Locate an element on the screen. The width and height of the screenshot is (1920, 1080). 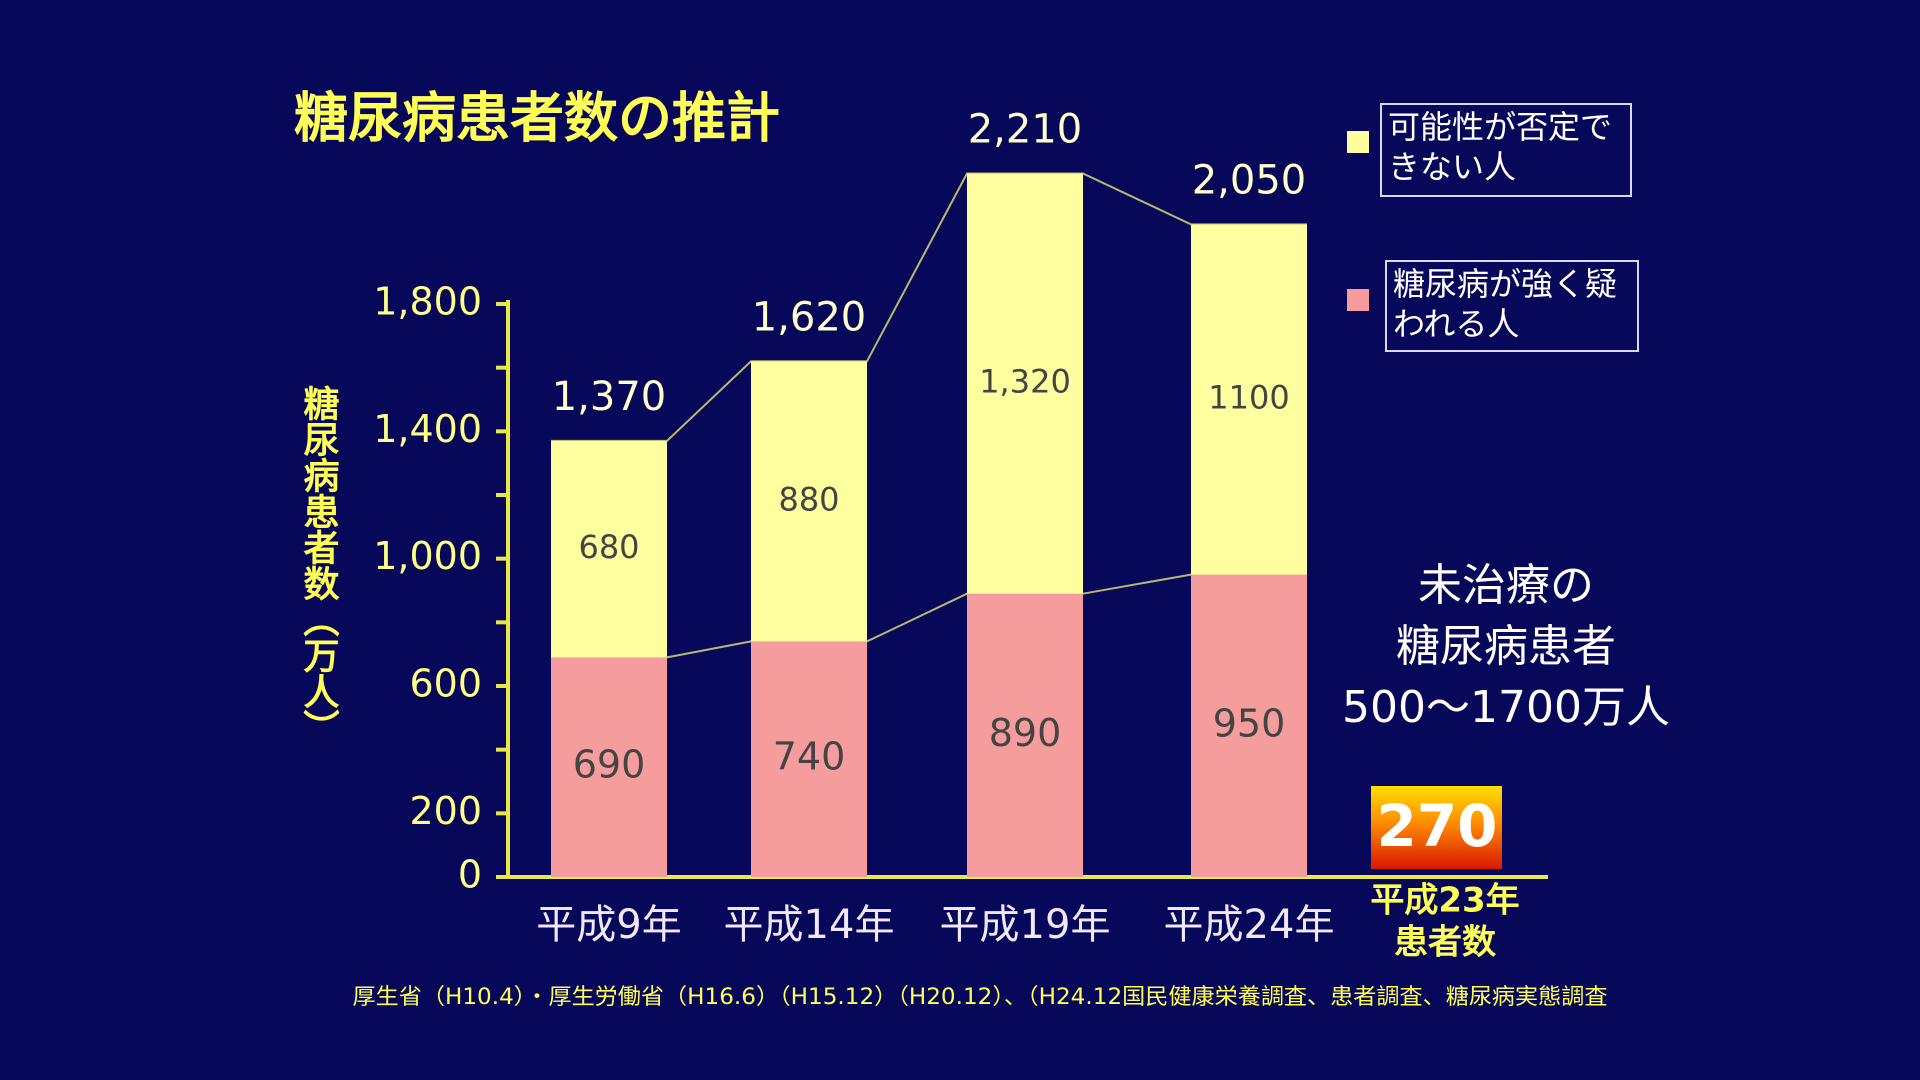
annotation-line: 糖尿病患者 is located at coordinates (1506, 646).